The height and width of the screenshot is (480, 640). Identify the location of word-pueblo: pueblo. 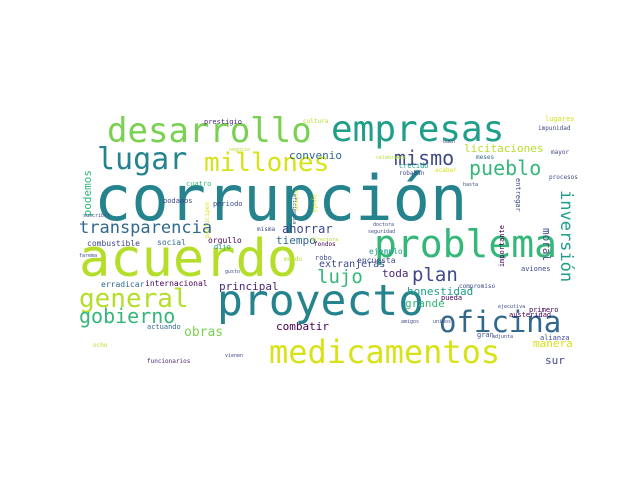
(505, 168).